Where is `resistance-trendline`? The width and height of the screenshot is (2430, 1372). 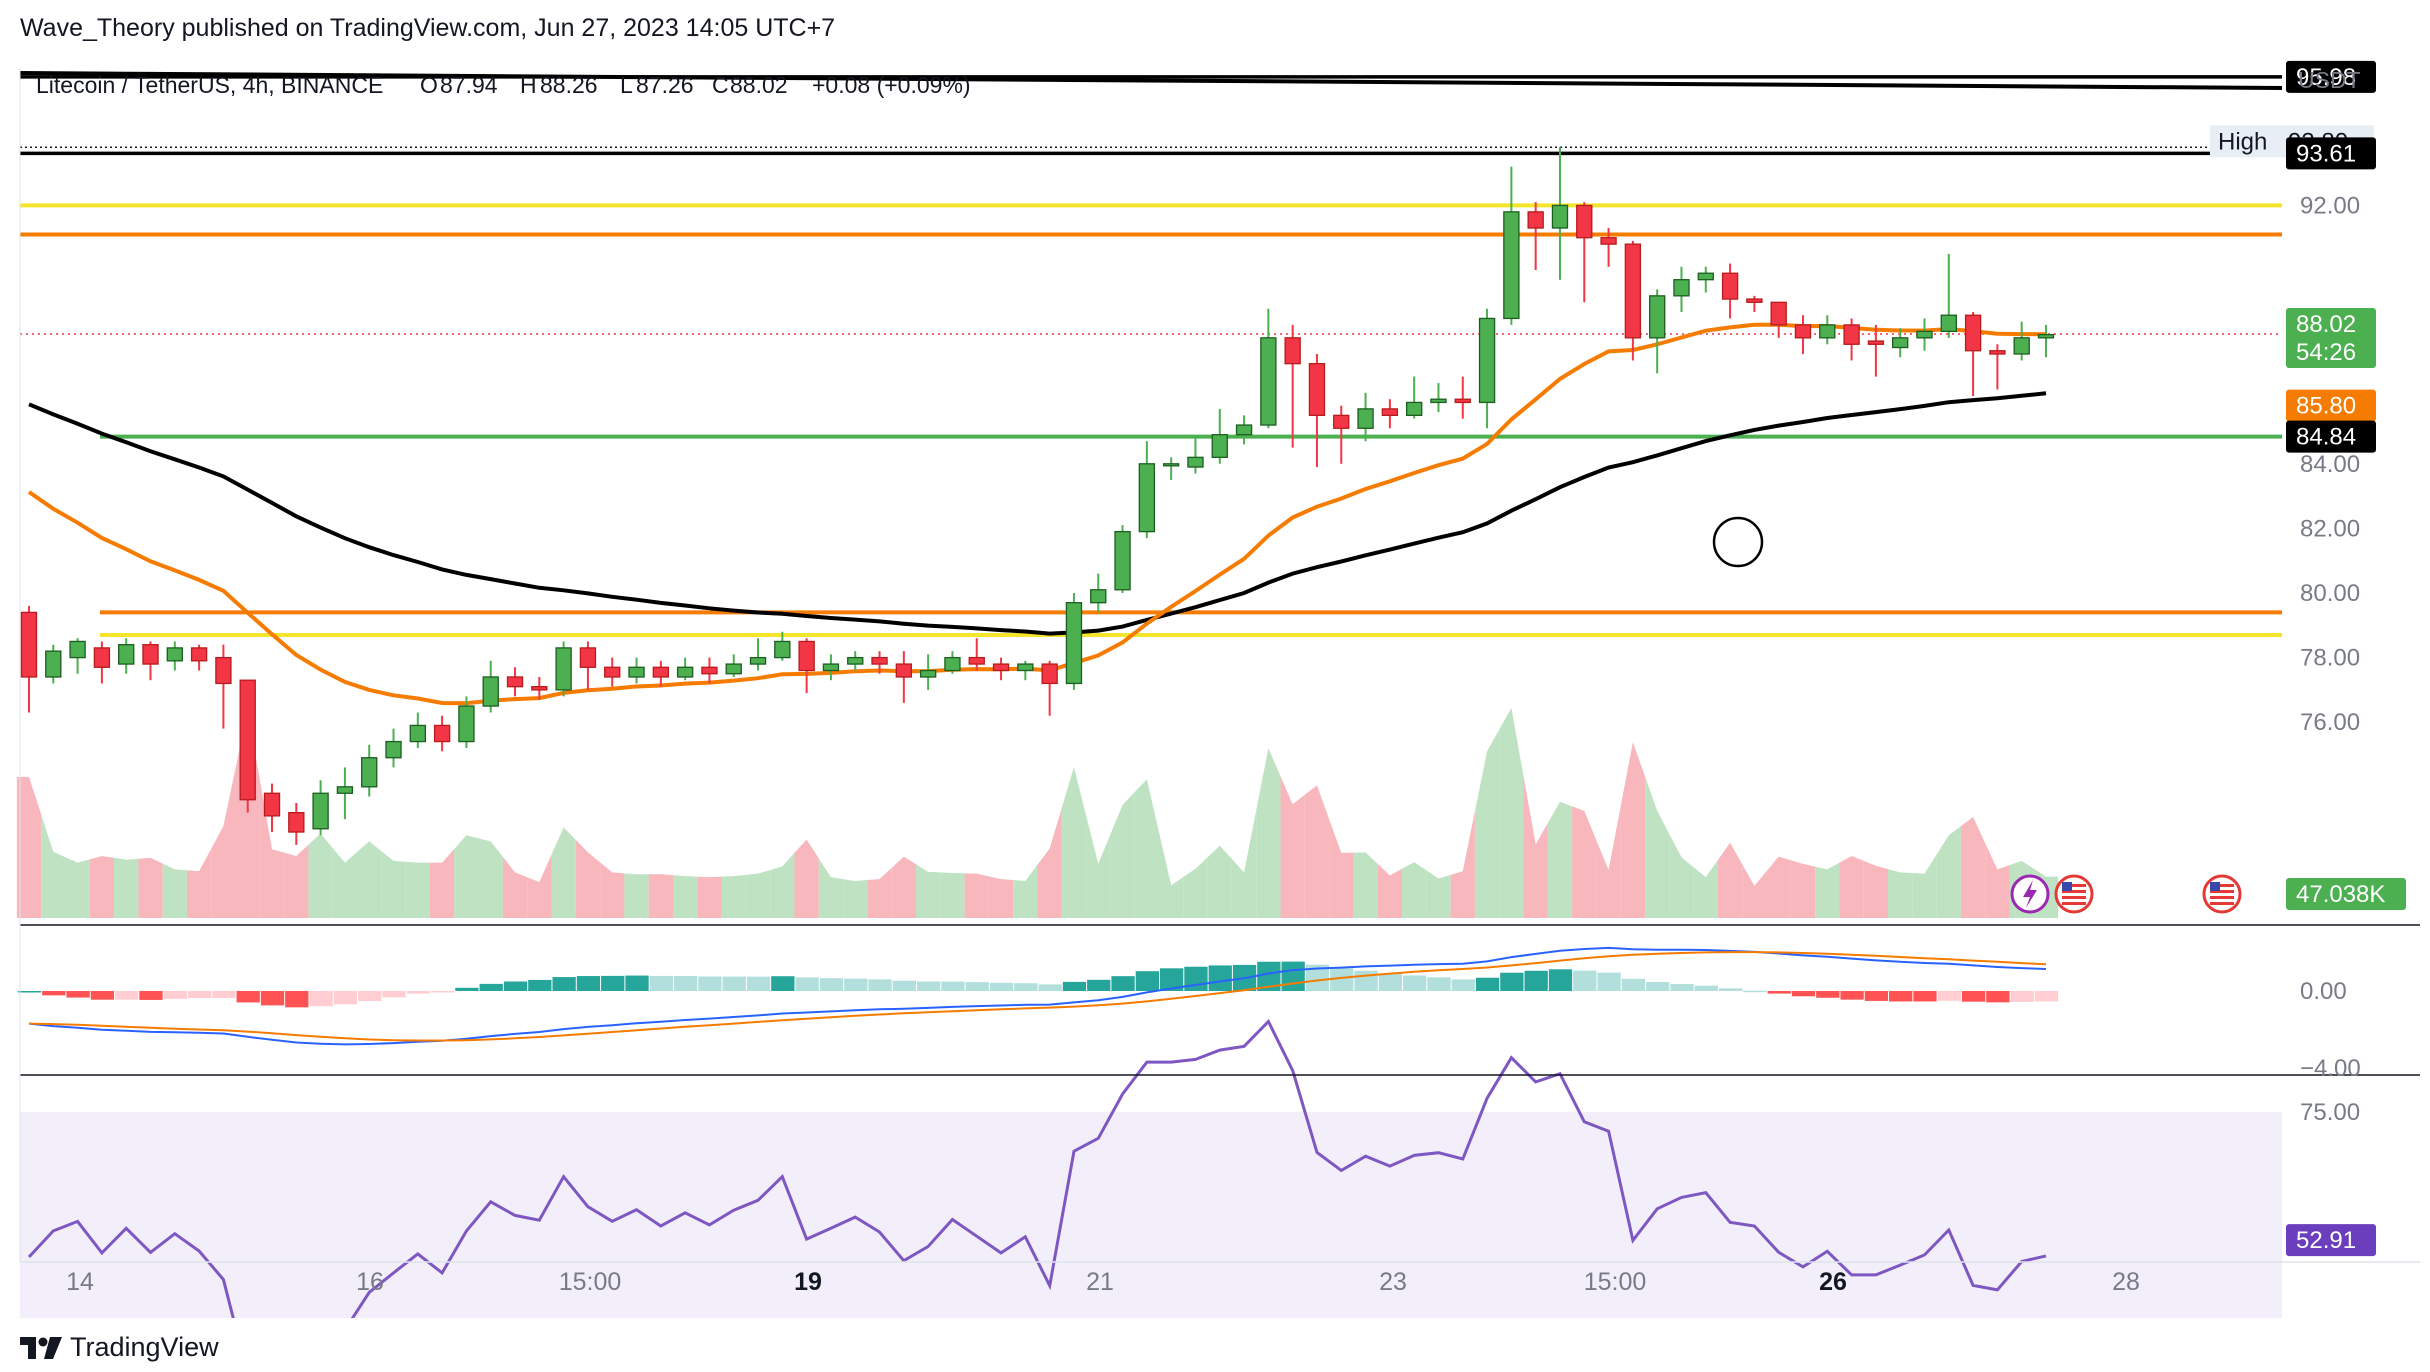
resistance-trendline is located at coordinates (1151, 80).